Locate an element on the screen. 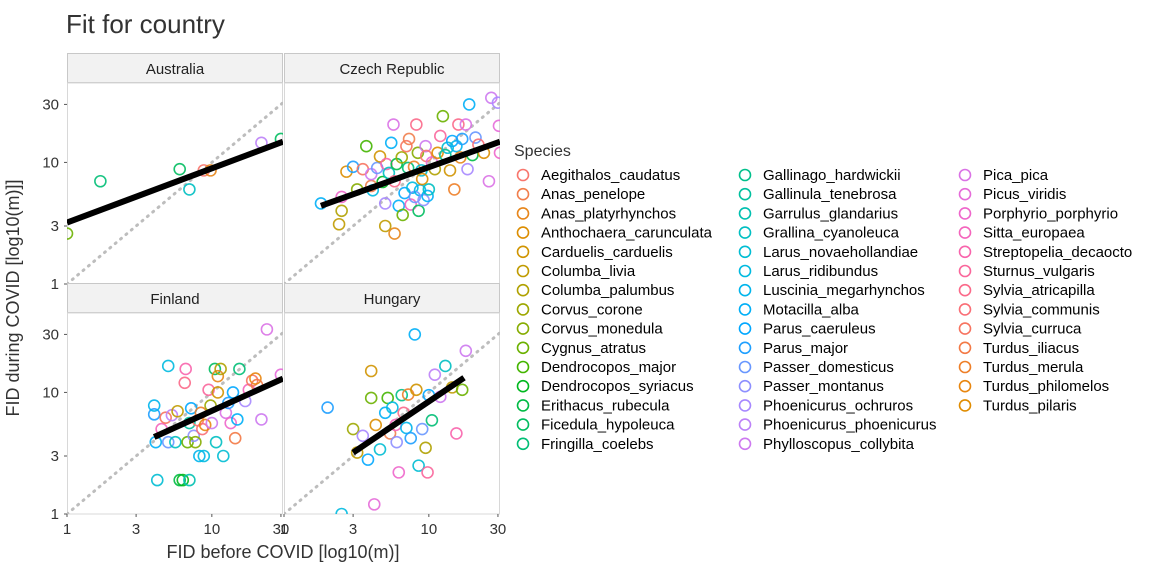 The width and height of the screenshot is (1152, 576). legend-label-ficedula-hypoleuca: Ficedula_hypoleuca is located at coordinates (608, 425).